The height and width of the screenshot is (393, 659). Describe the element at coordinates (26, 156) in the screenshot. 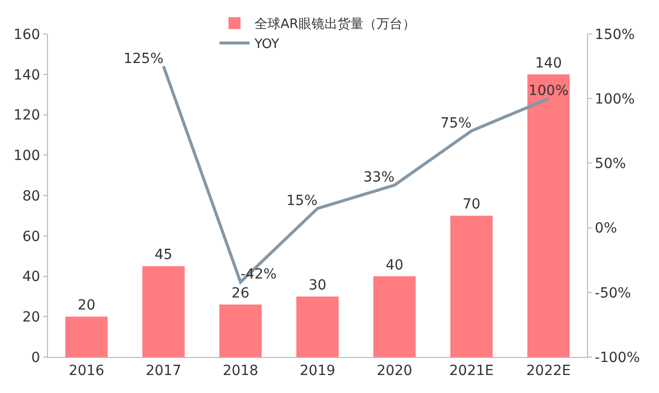

I see `y-tick-label: 100` at that location.